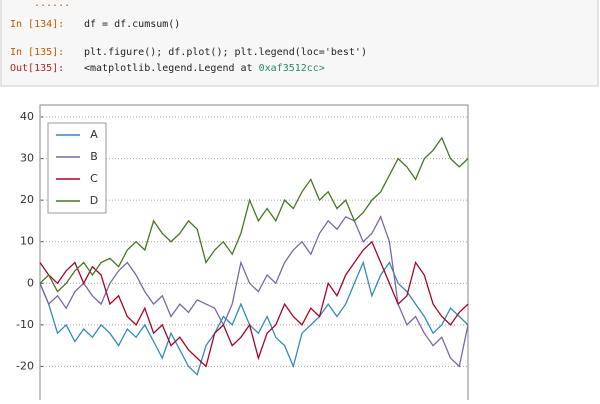 This screenshot has height=404, width=600. Describe the element at coordinates (27, 116) in the screenshot. I see `y-tick-label: 40` at that location.